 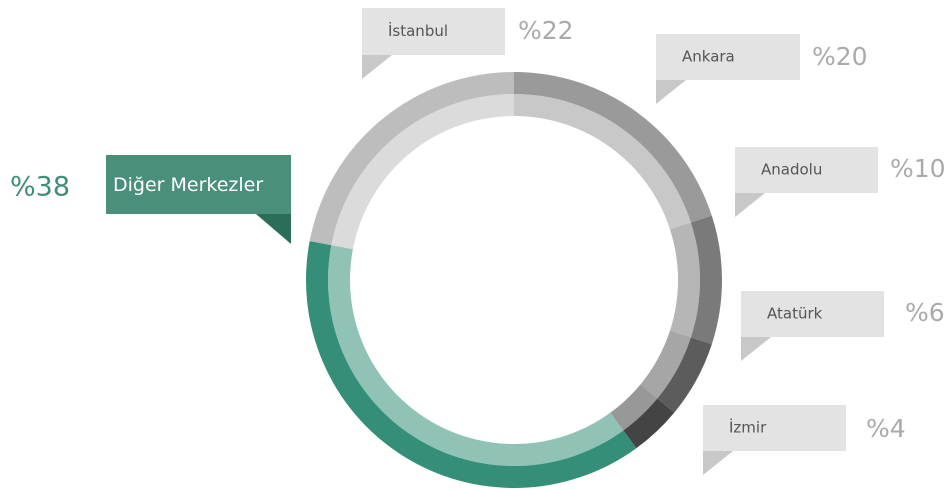 I want to click on value-label: %4, so click(x=886, y=428).